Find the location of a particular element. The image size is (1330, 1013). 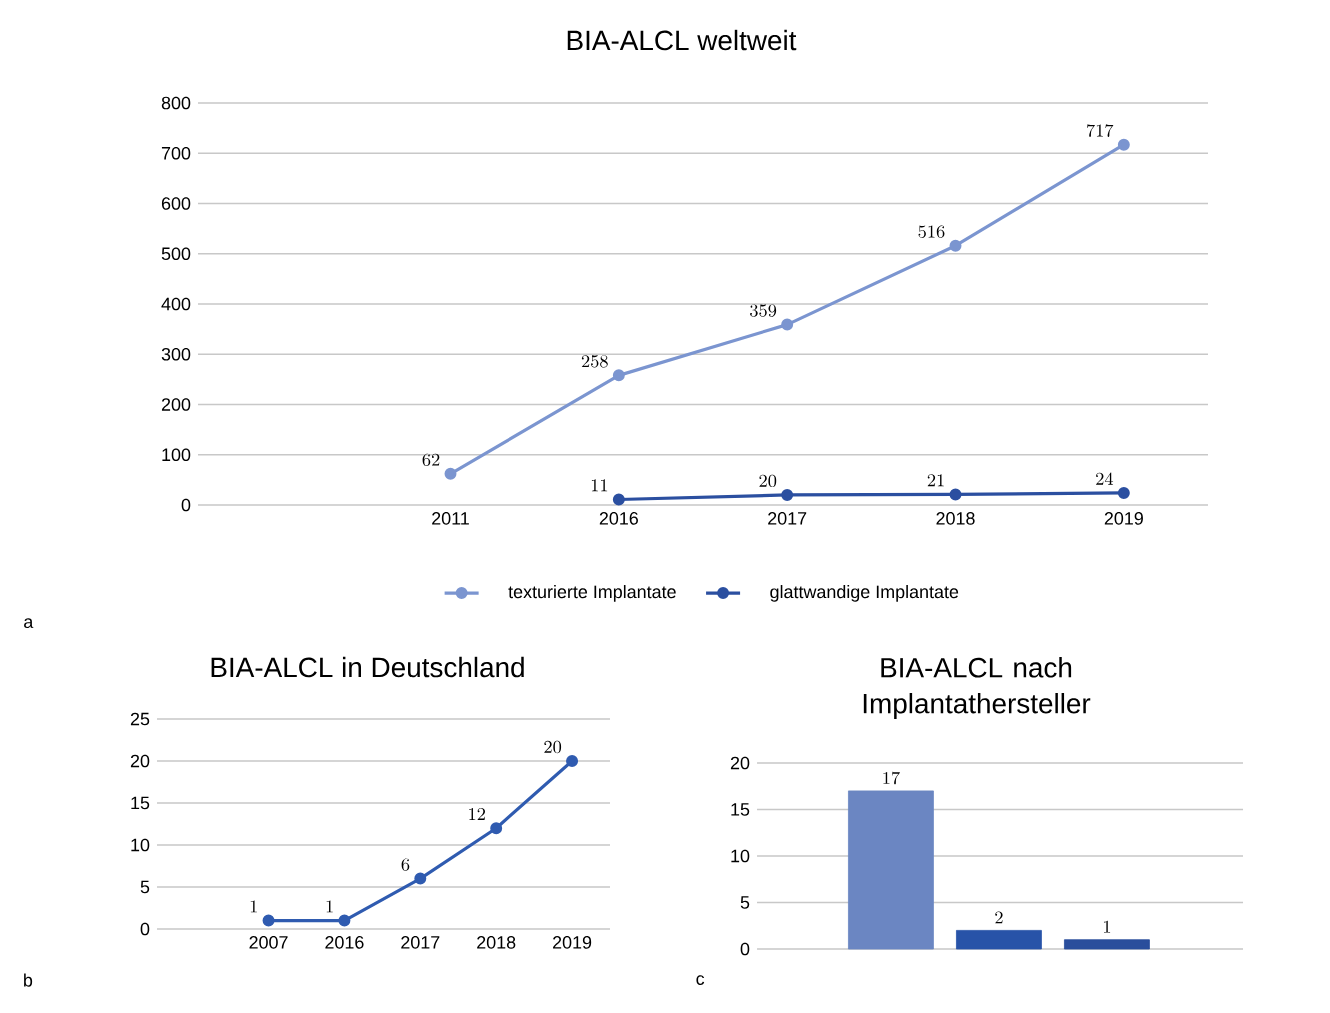

y-tick-label: 200 is located at coordinates (176, 404).